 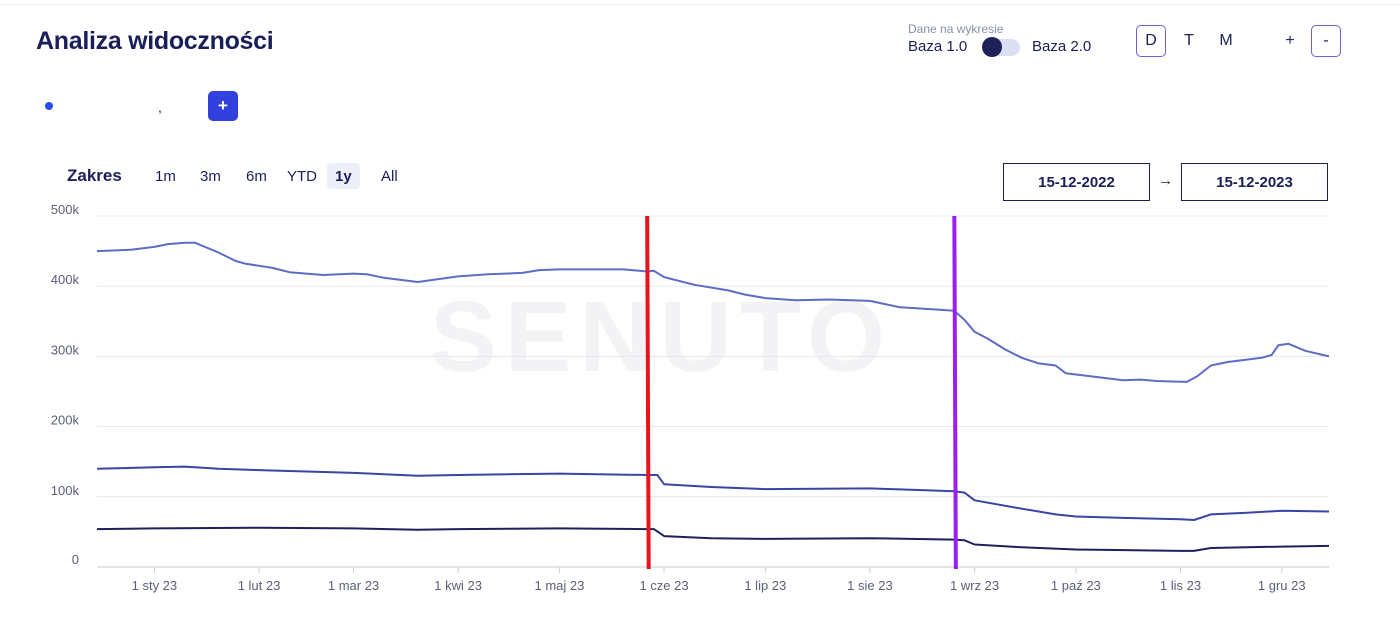 What do you see at coordinates (1189, 40) in the screenshot?
I see `interval-week-button: T` at bounding box center [1189, 40].